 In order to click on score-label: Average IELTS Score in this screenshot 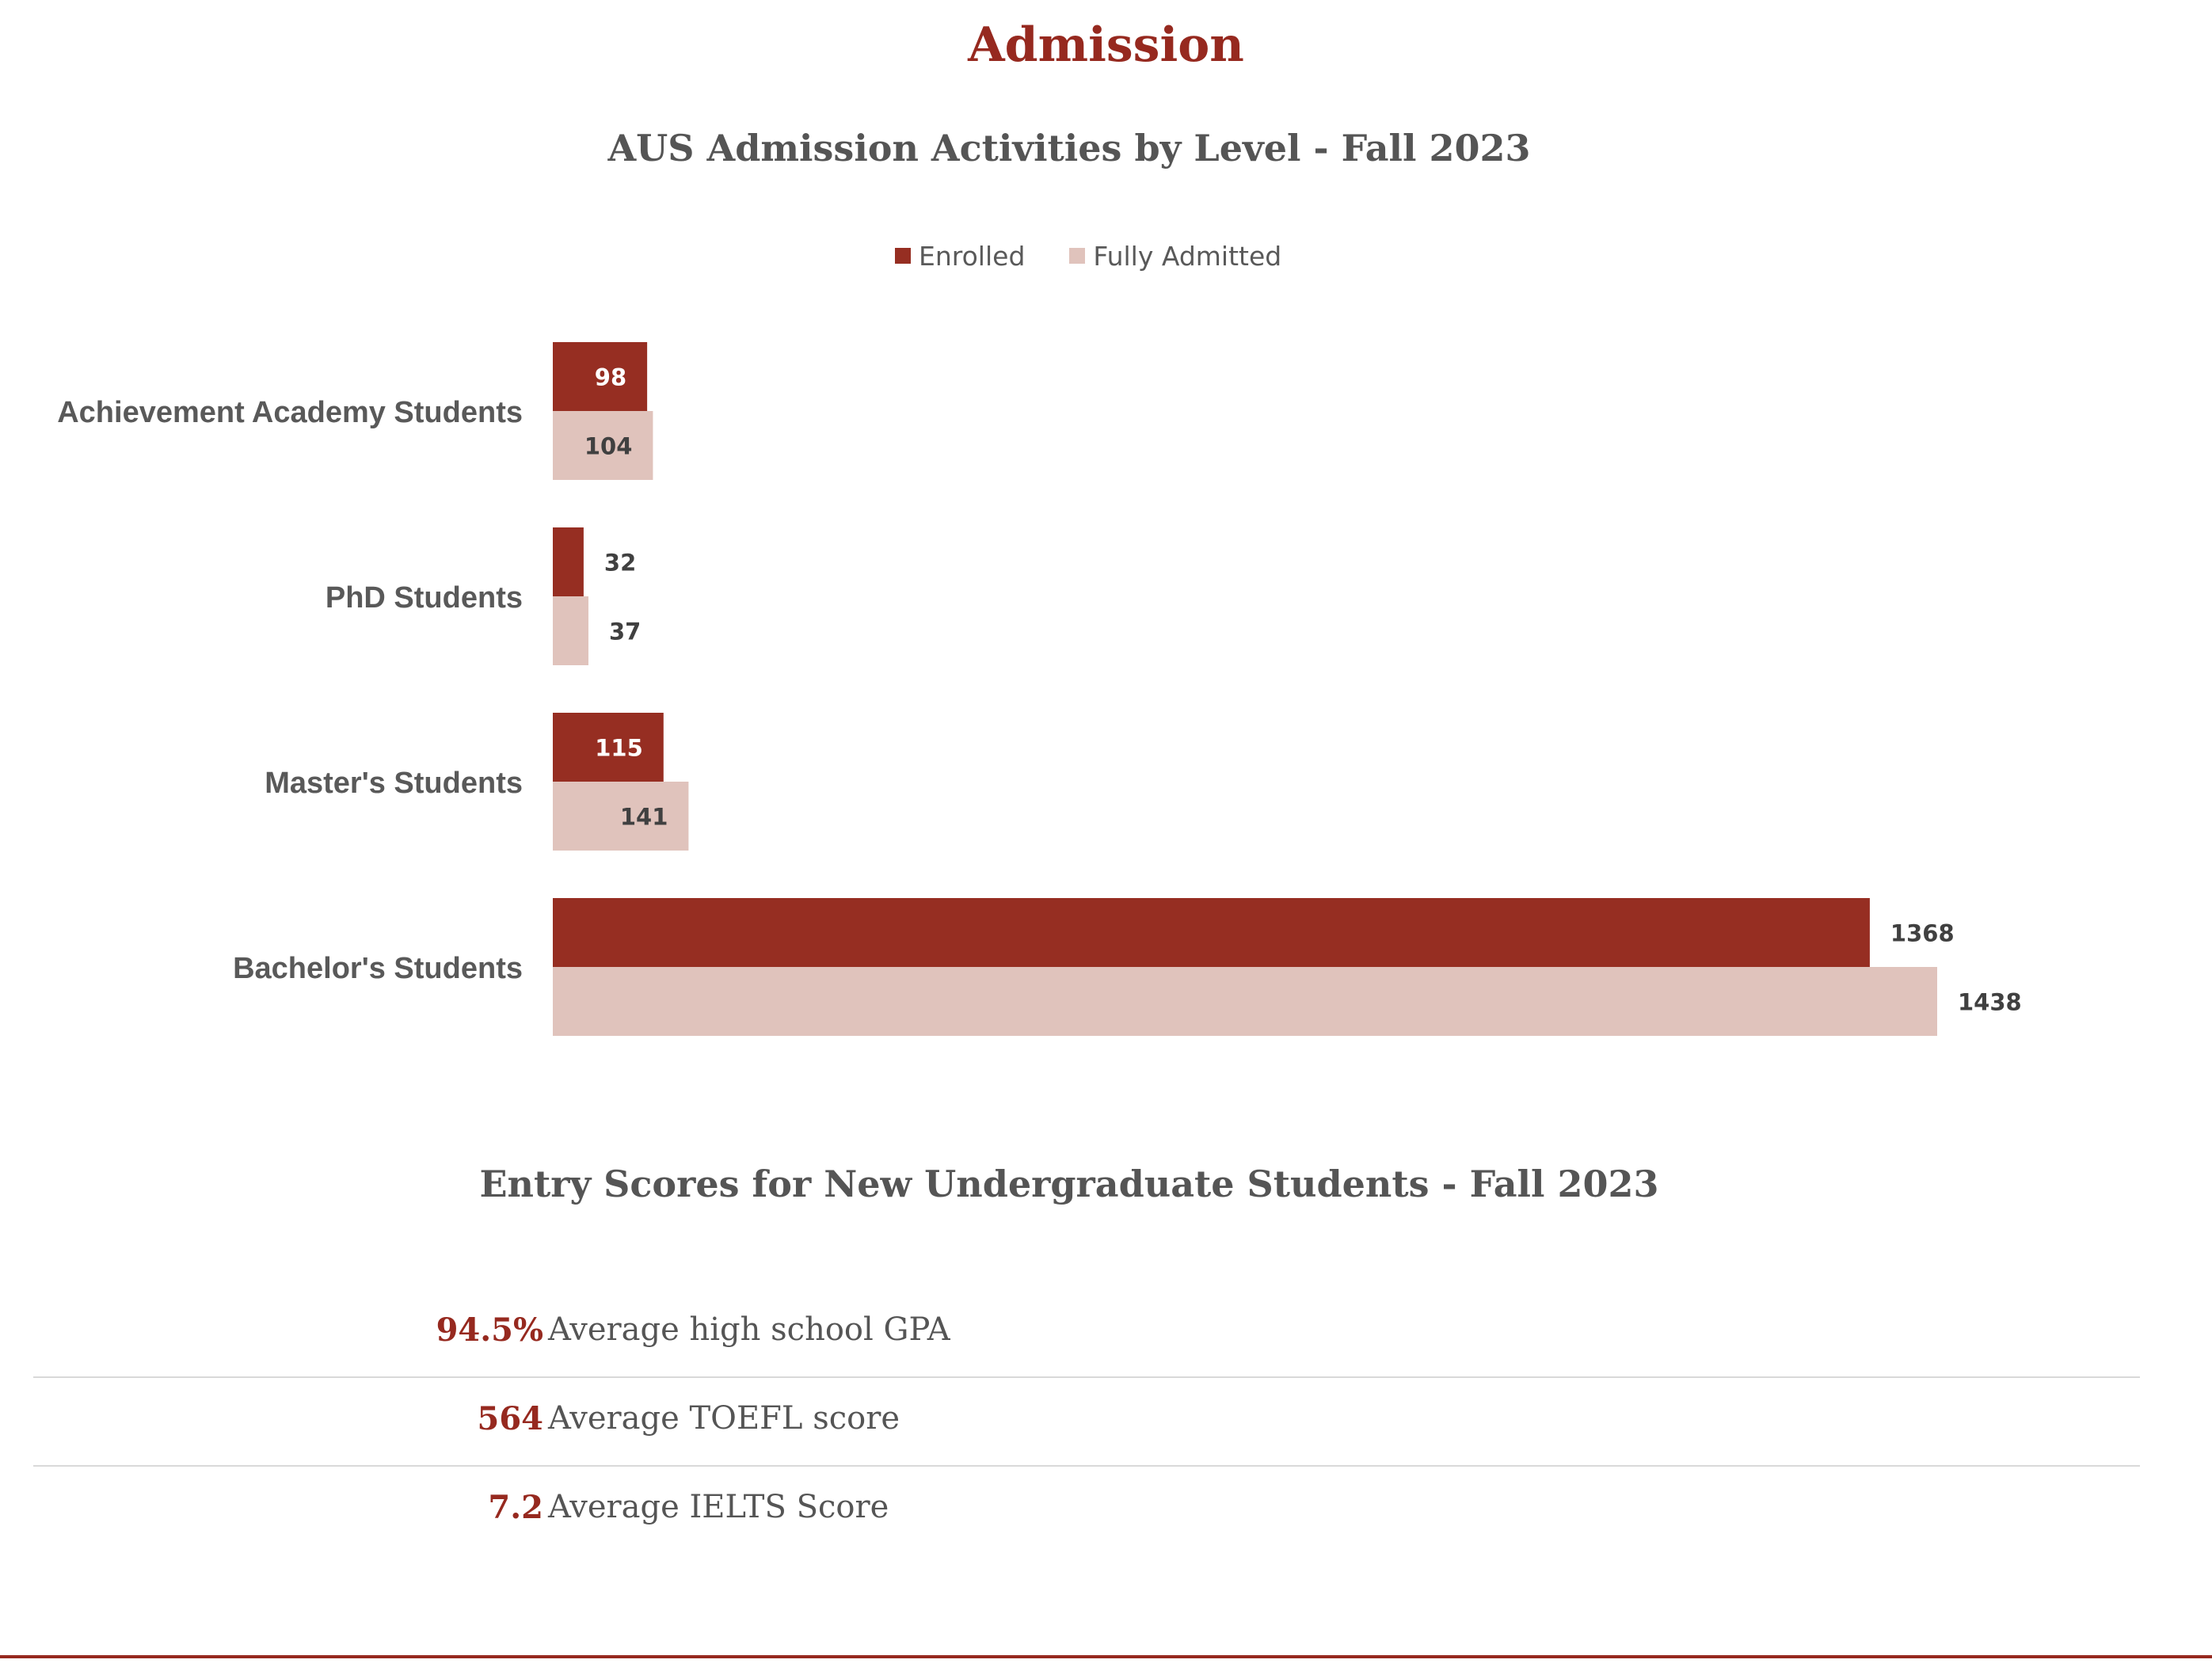, I will do `click(718, 1507)`.